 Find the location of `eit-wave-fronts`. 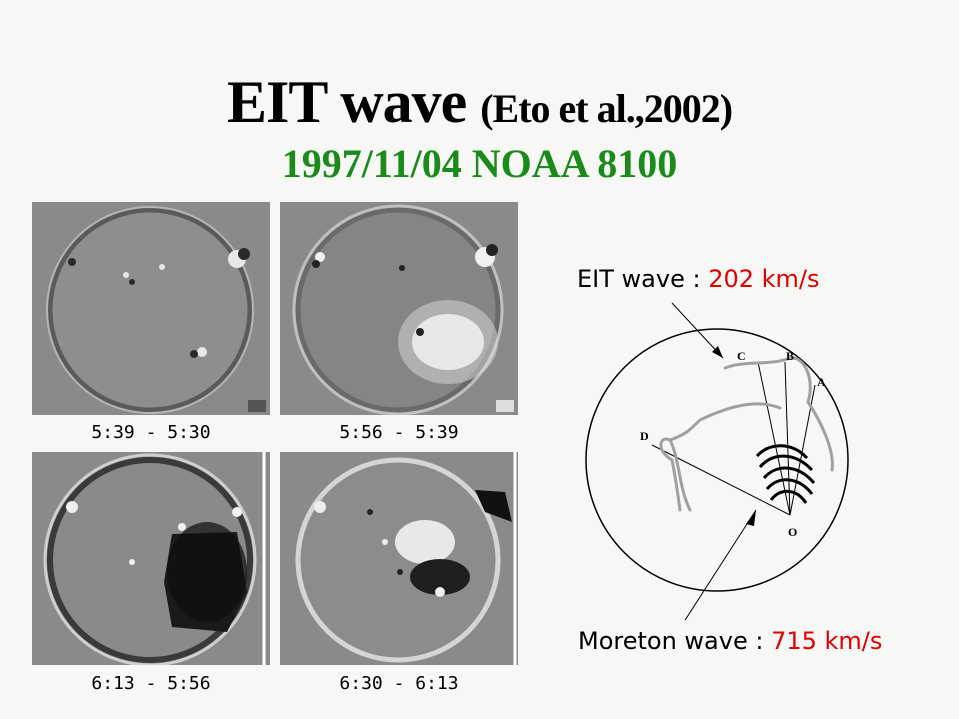

eit-wave-fronts is located at coordinates (746, 434).